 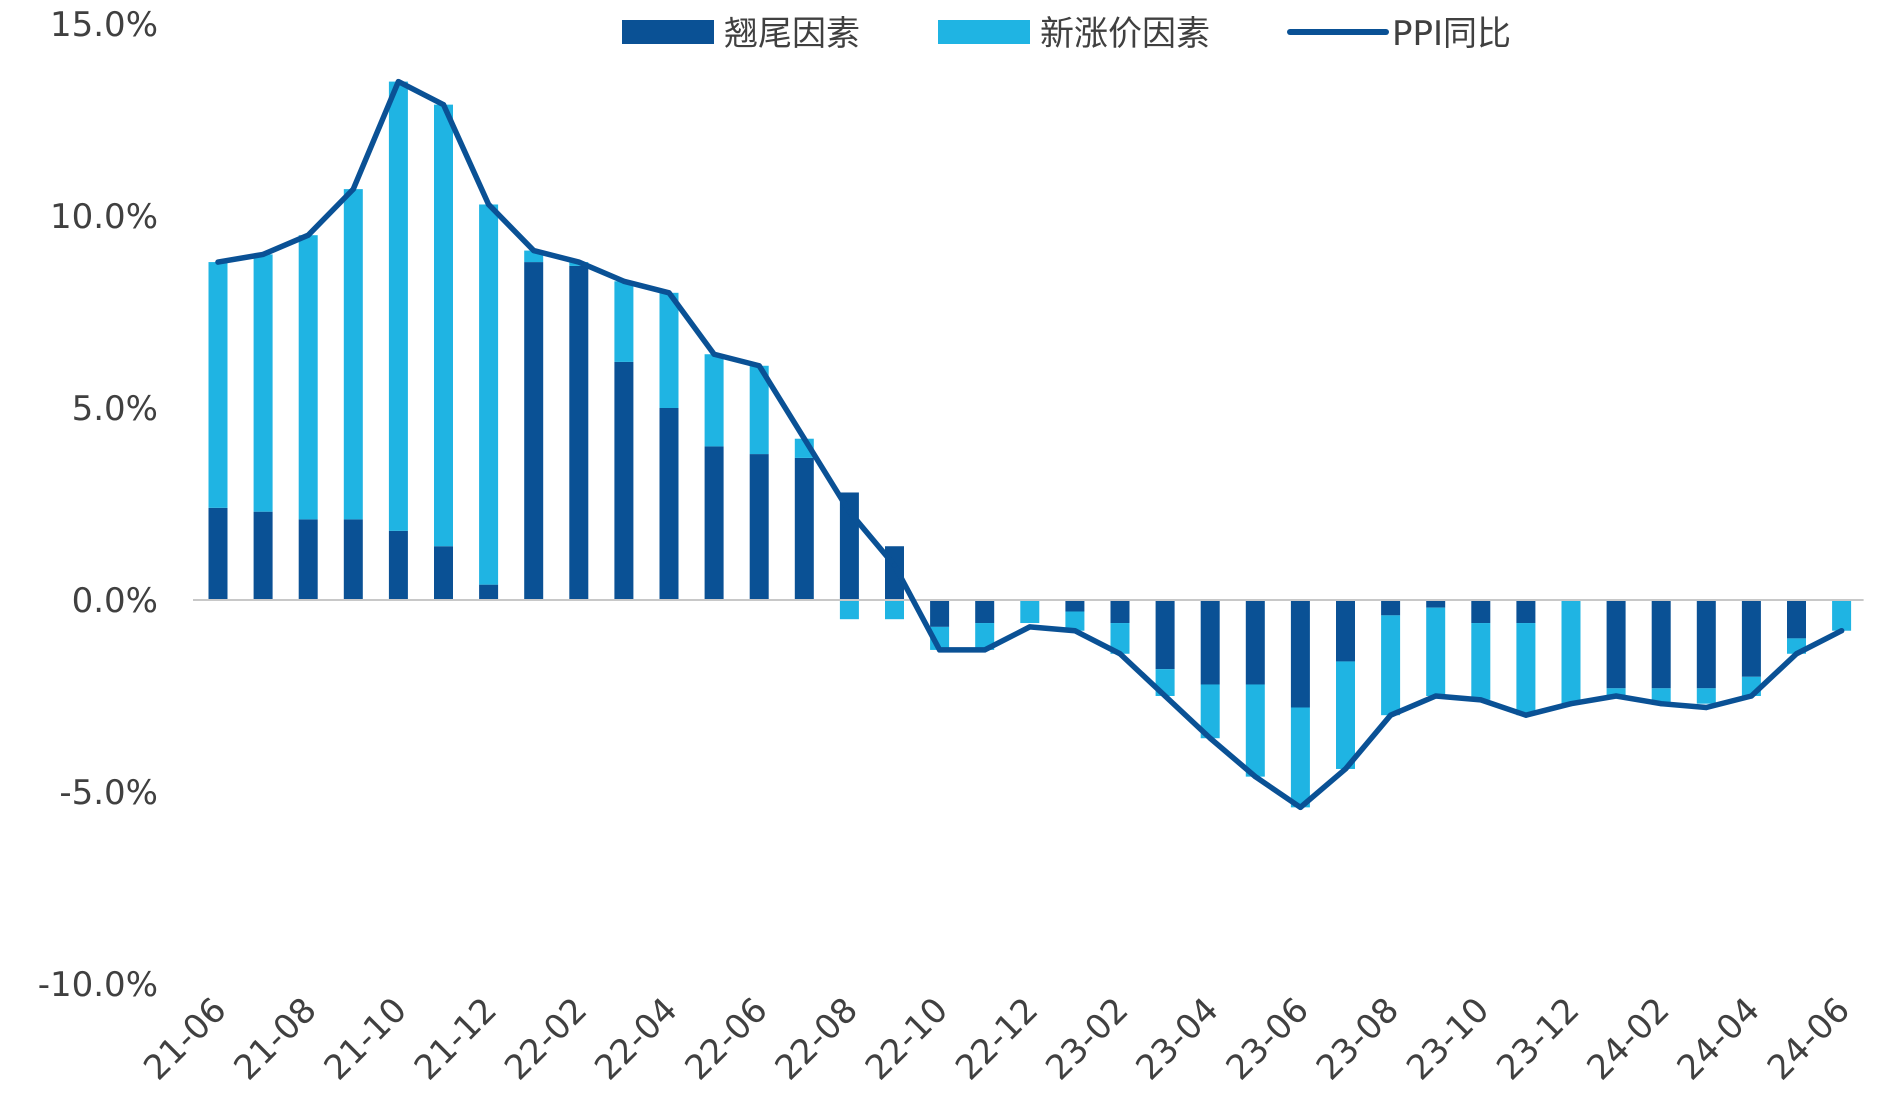 What do you see at coordinates (817, 1039) in the screenshot?
I see `x-tick-label: 22-08` at bounding box center [817, 1039].